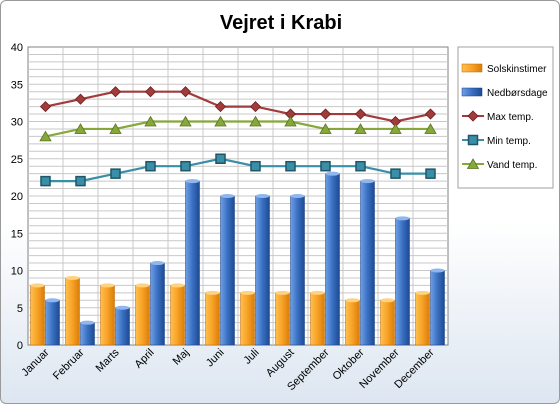 The image size is (560, 405). Describe the element at coordinates (238, 129) in the screenshot. I see `line-vand-temp-` at that location.